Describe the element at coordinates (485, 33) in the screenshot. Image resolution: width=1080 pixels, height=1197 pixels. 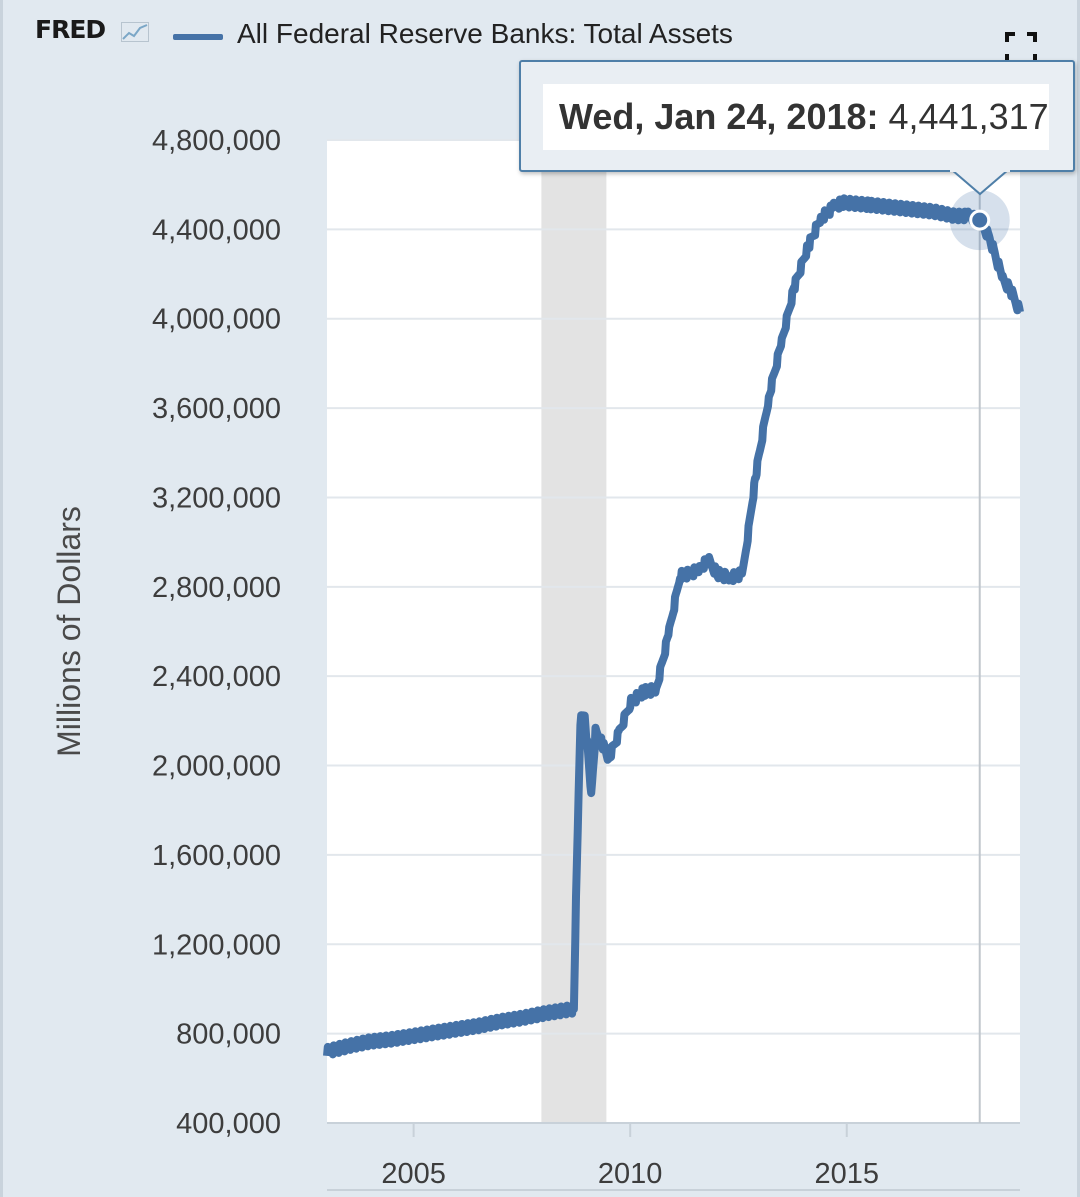
I see `legend-label: All Federal Reserve Banks: Total Assets` at that location.